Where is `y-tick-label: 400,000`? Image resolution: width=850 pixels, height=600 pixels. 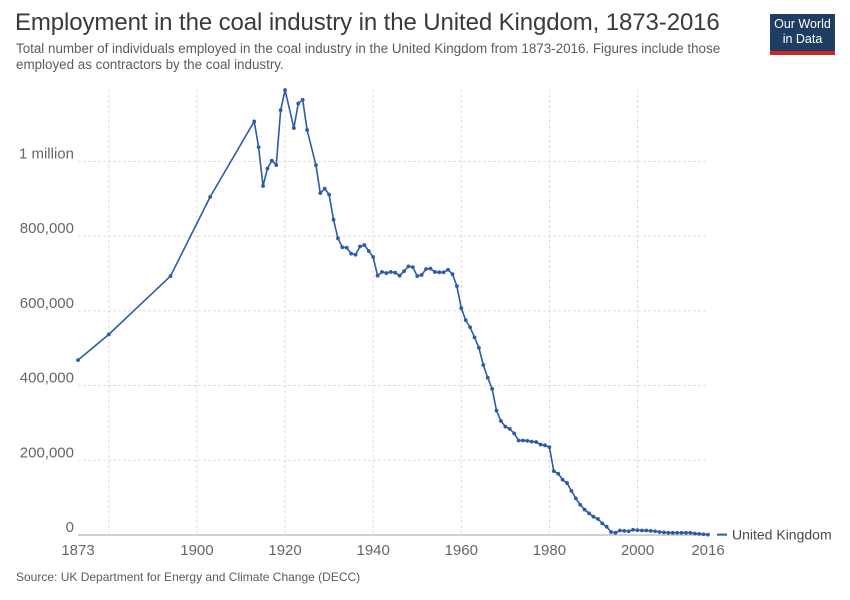 y-tick-label: 400,000 is located at coordinates (47, 378).